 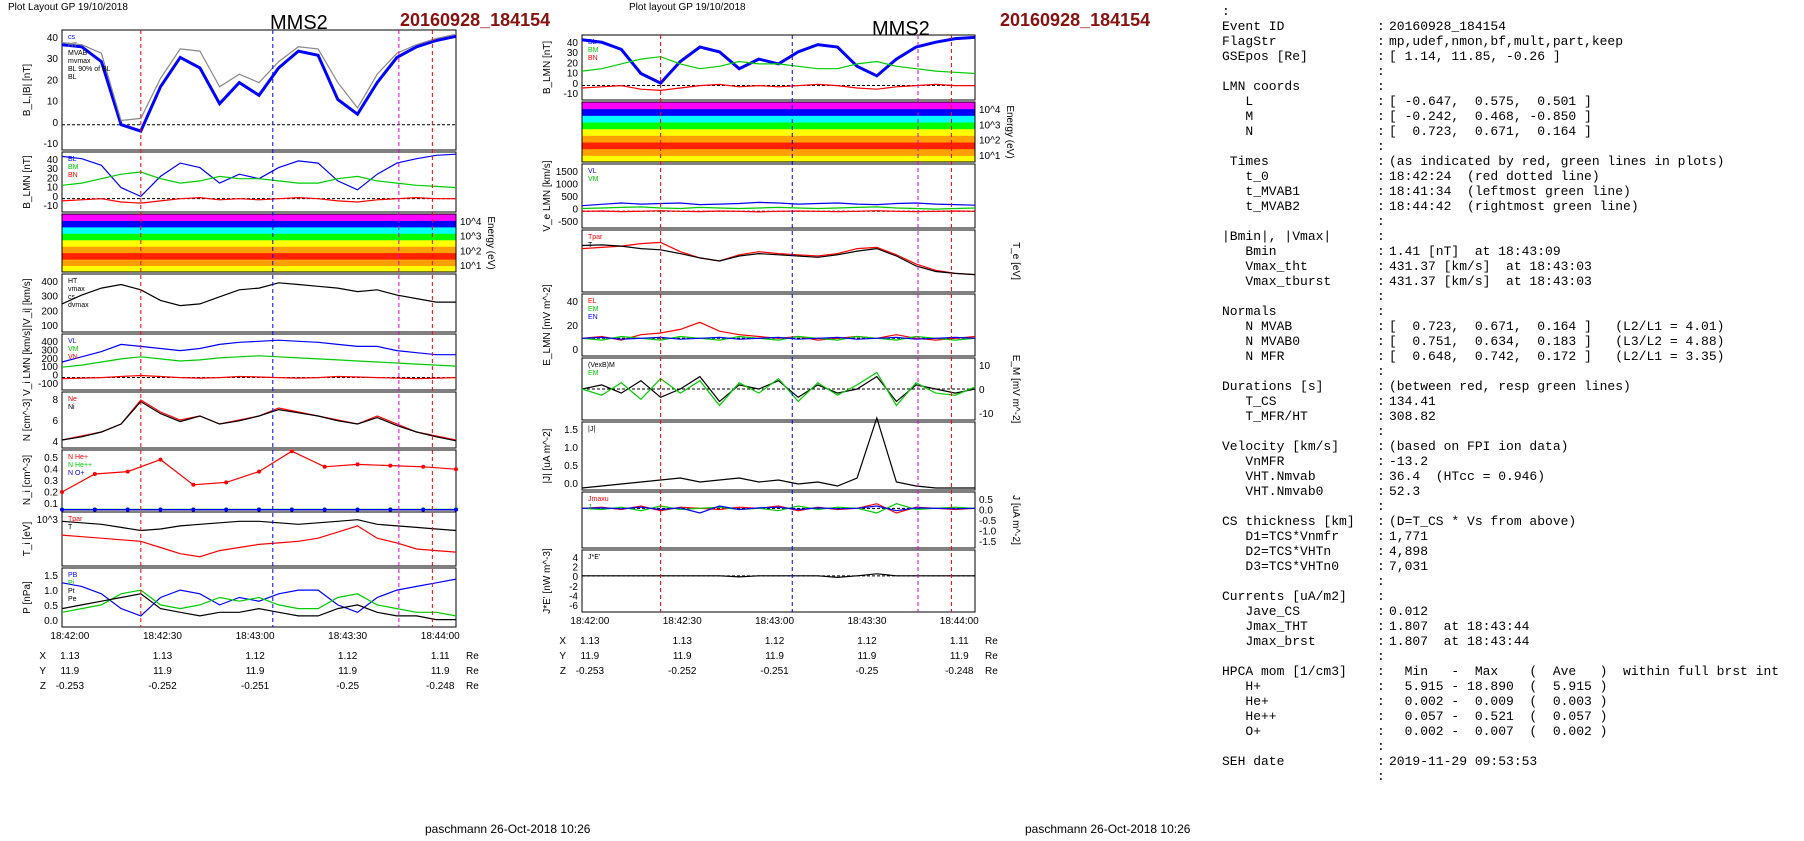 What do you see at coordinates (990, 156) in the screenshot?
I see `y-tick-label: 10^1` at bounding box center [990, 156].